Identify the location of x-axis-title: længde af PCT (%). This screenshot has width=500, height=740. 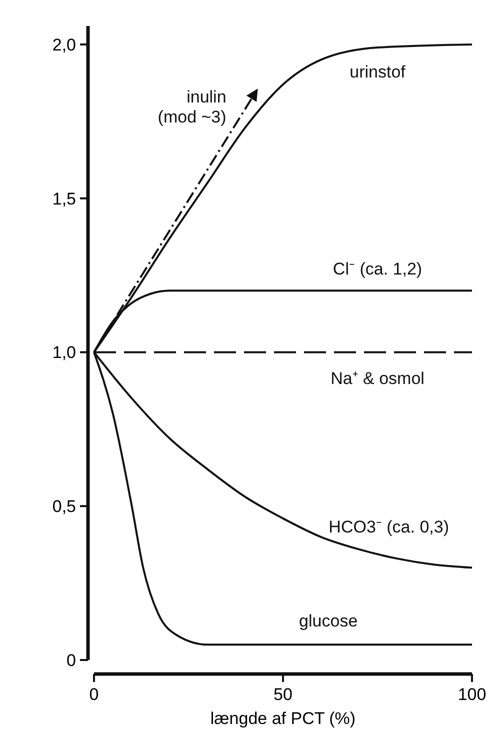
(283, 718).